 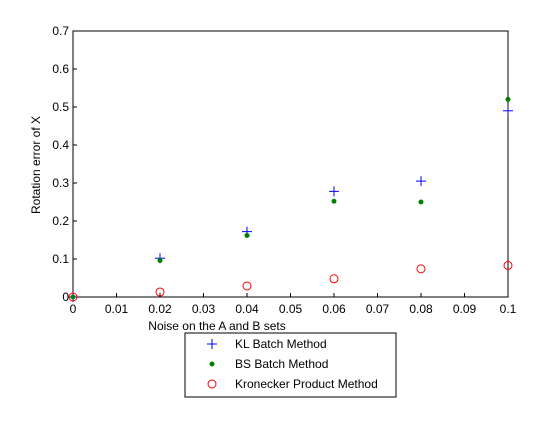 I want to click on legend-label: BS Batch Method, so click(x=281, y=364).